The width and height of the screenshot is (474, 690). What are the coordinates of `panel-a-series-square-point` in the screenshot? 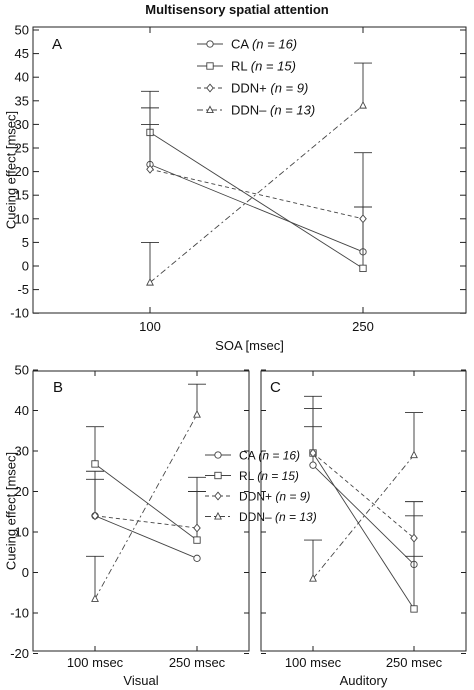 It's located at (363, 268).